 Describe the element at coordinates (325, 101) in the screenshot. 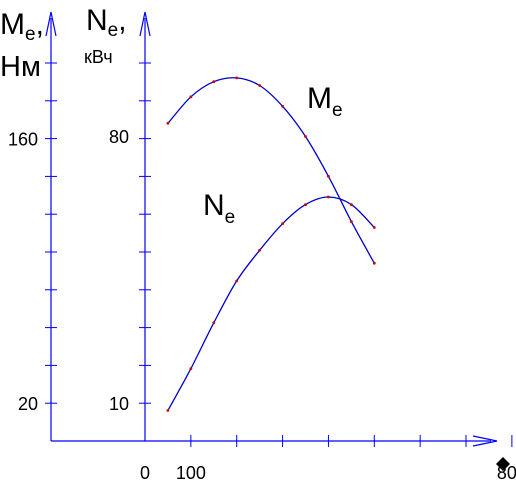

I see `series-label-0: Me` at that location.